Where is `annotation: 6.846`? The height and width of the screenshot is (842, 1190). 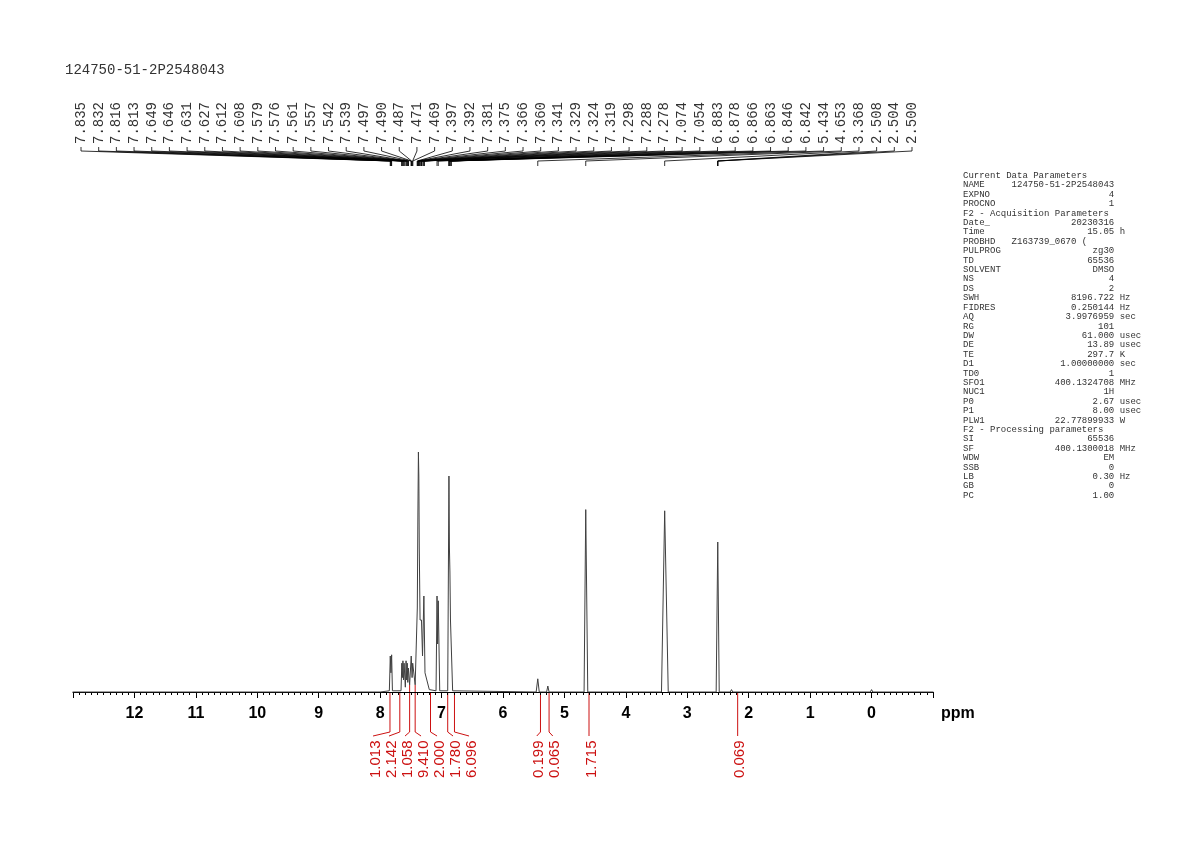 annotation: 6.846 is located at coordinates (788, 122).